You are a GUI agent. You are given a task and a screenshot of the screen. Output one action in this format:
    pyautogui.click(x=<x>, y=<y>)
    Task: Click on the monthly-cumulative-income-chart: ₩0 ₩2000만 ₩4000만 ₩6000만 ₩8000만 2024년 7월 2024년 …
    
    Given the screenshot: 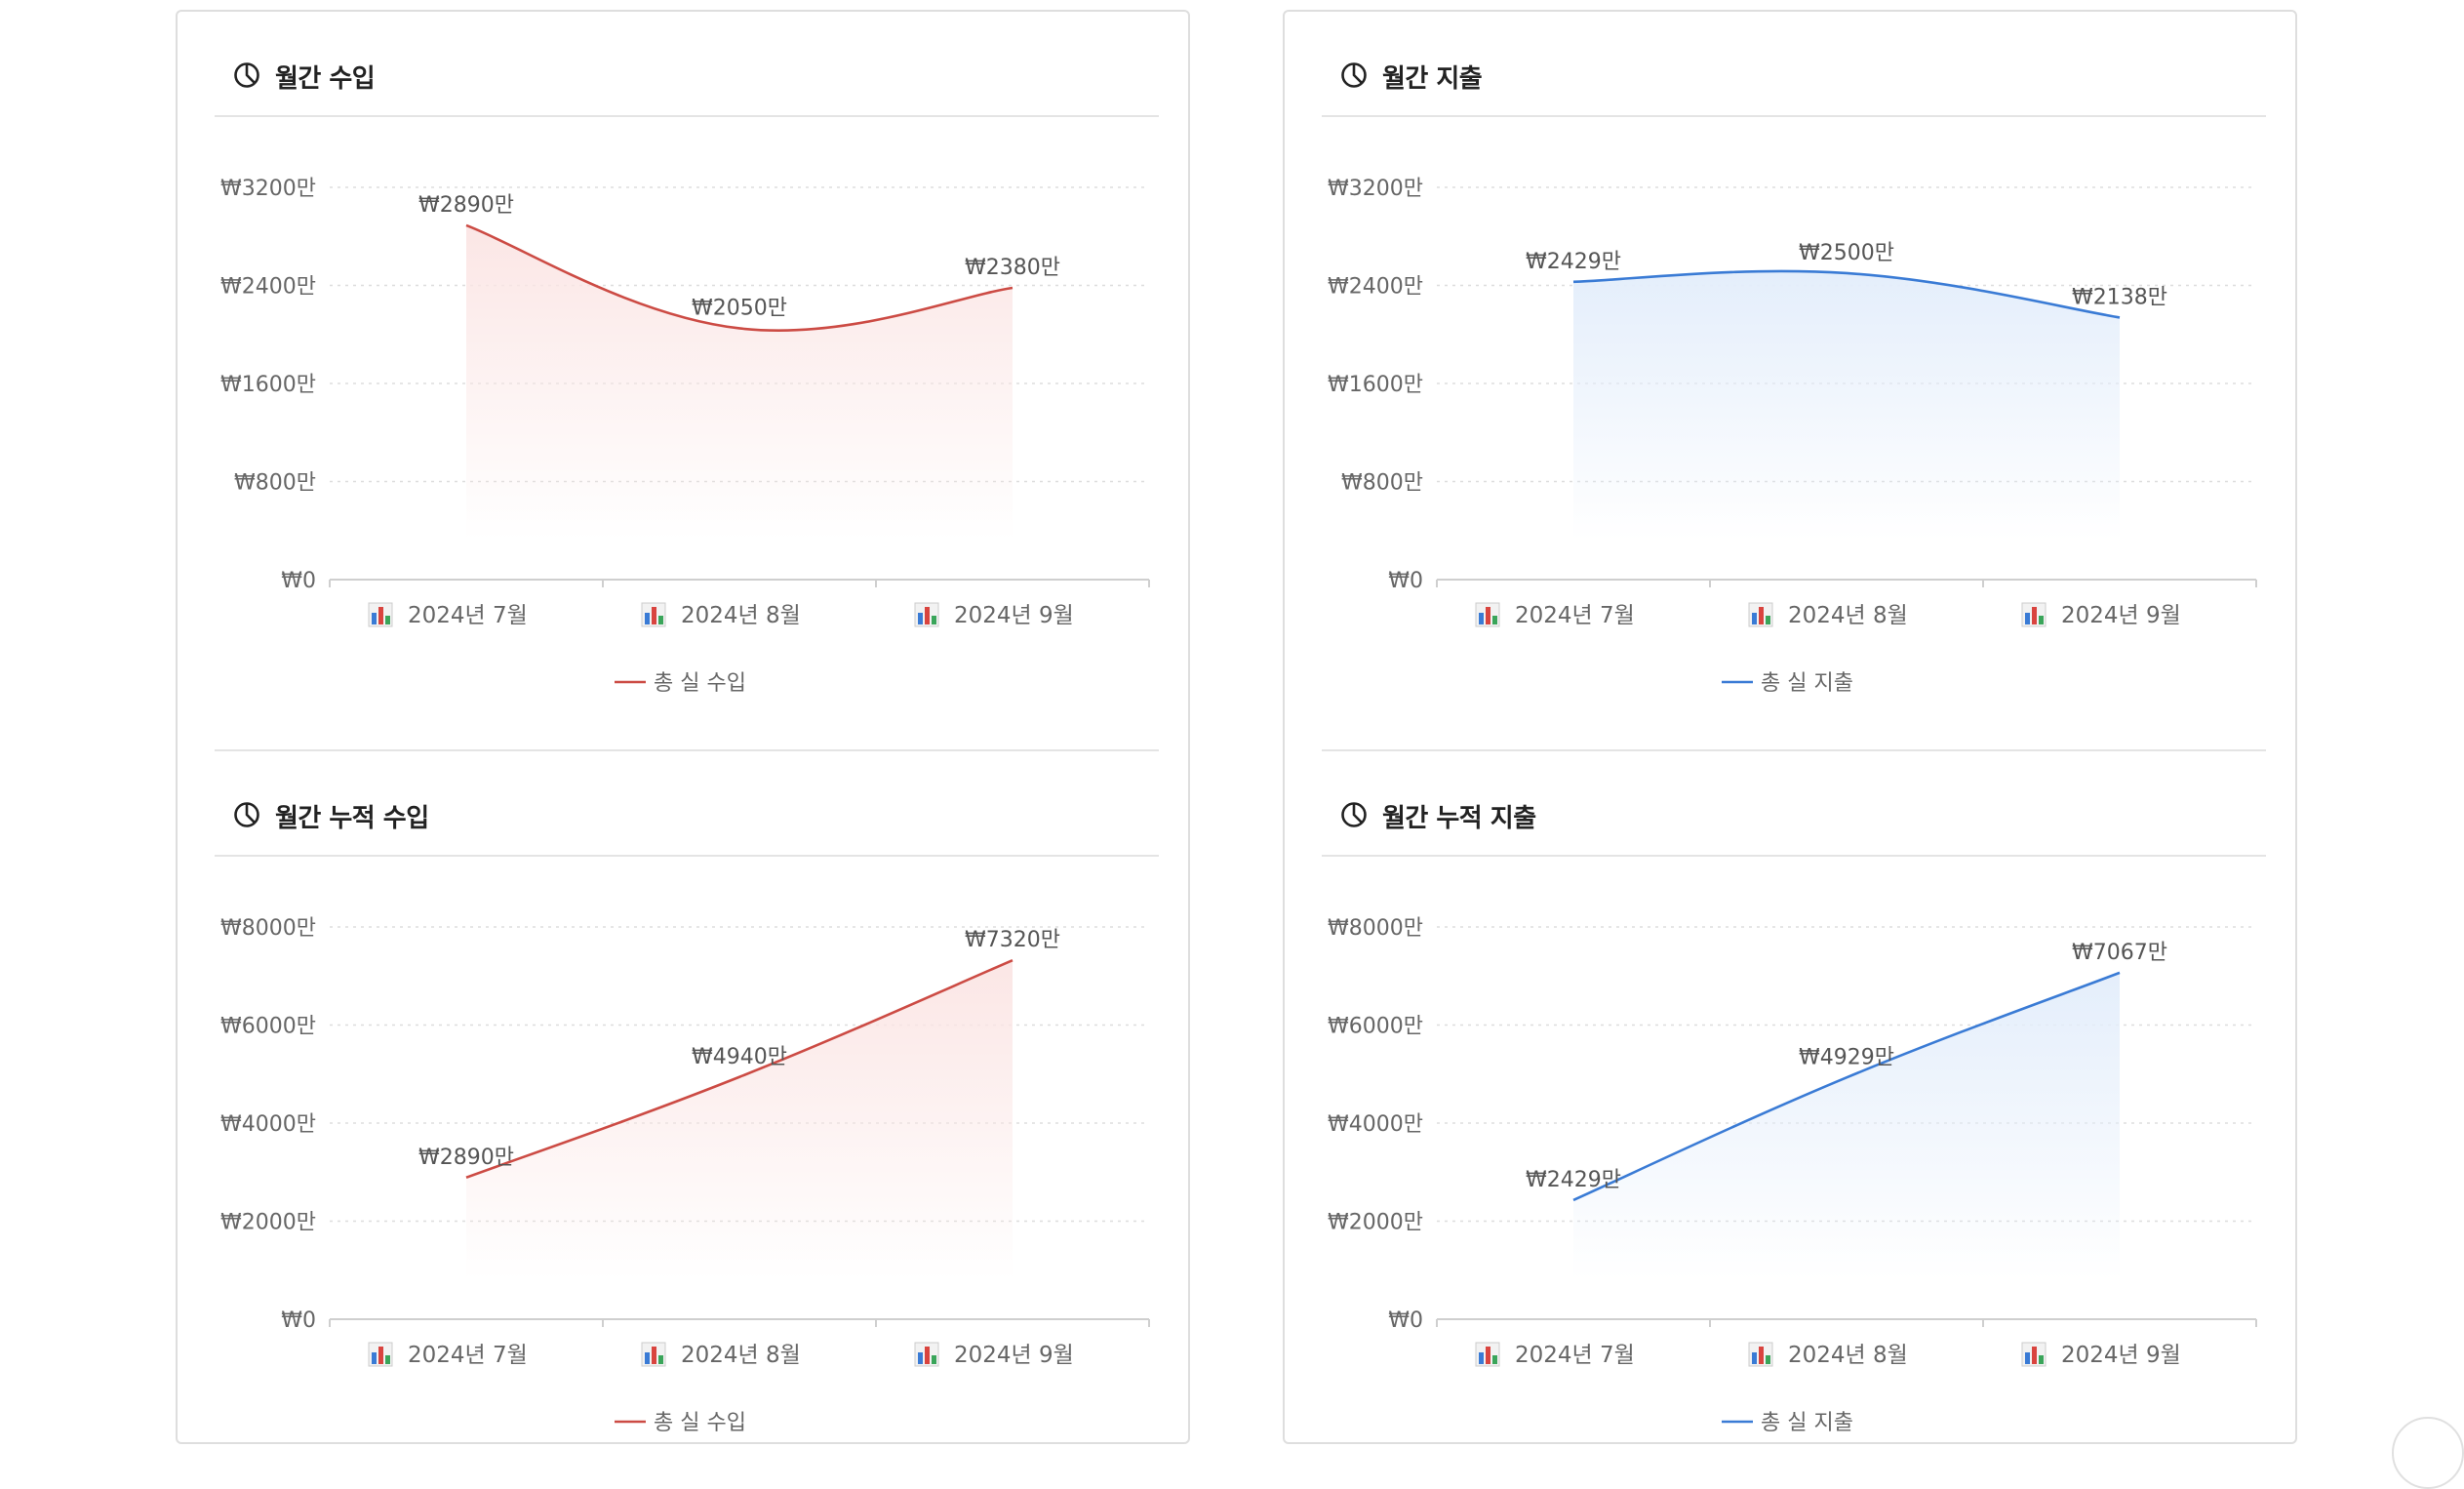 What is the action you would take?
    pyautogui.click(x=685, y=1175)
    